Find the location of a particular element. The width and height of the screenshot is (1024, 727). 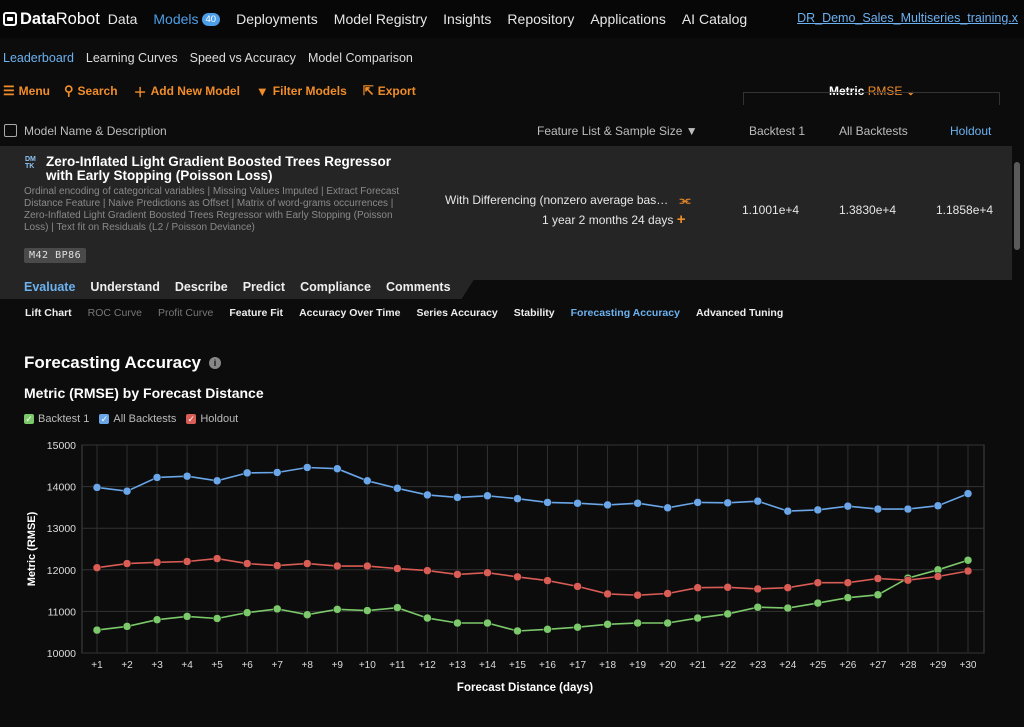

nav-models: Models 40 is located at coordinates (187, 19).